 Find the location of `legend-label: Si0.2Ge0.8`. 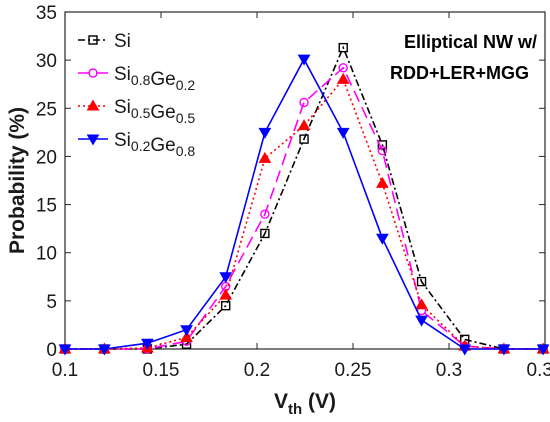

legend-label: Si0.2Ge0.8 is located at coordinates (154, 144).